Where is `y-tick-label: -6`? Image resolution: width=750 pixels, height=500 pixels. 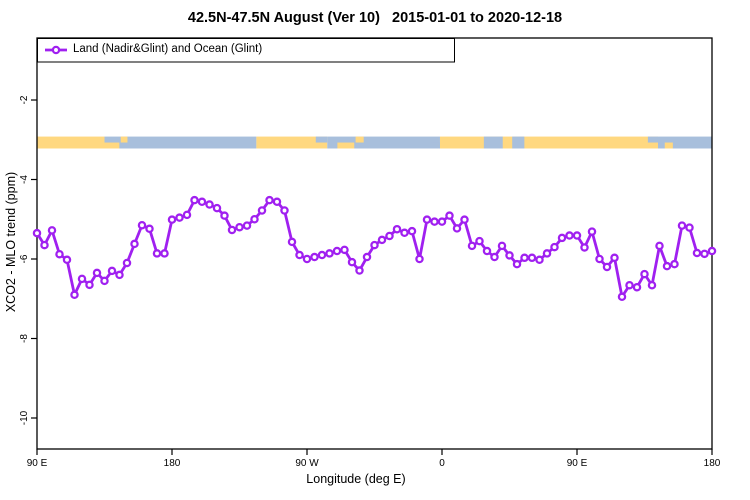
y-tick-label: -6 is located at coordinates (24, 258).